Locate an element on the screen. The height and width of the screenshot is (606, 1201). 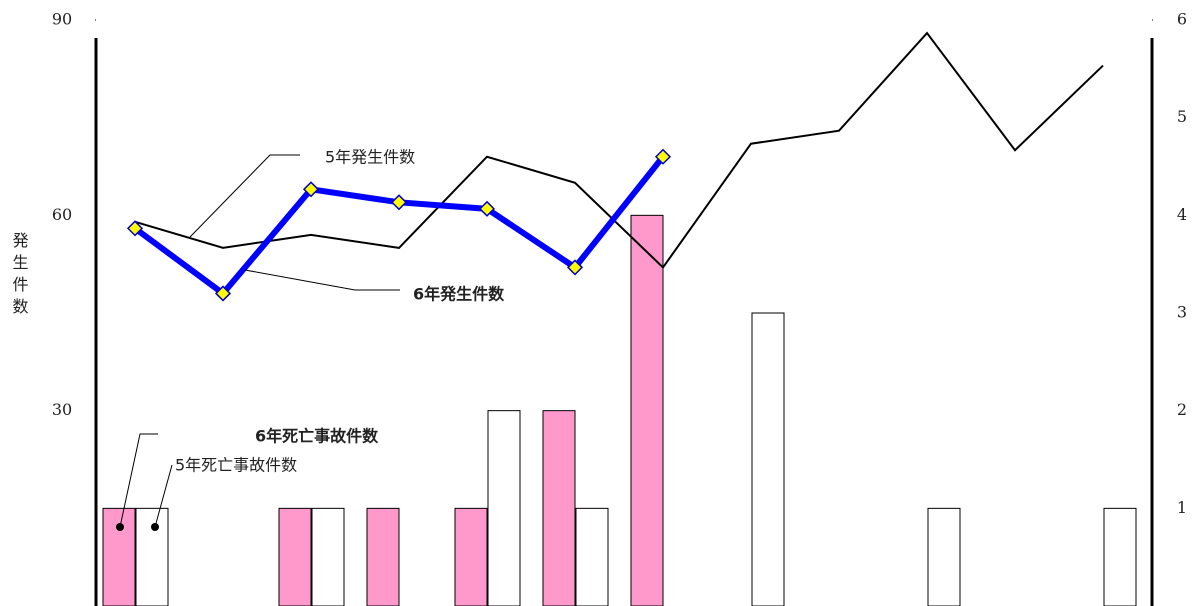
y2-tick-label: 1 is located at coordinates (1182, 507).